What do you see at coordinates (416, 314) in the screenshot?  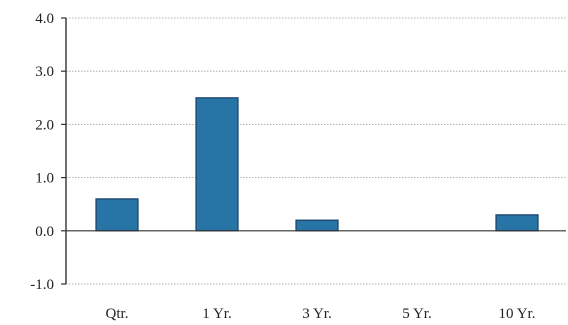 I see `x-tick-label-4: 5 Yr.` at bounding box center [416, 314].